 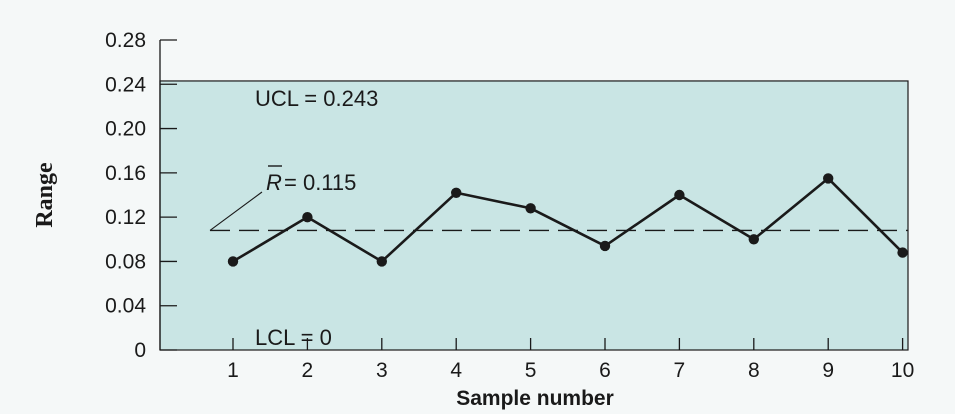 I want to click on range-series-line, so click(x=568, y=220).